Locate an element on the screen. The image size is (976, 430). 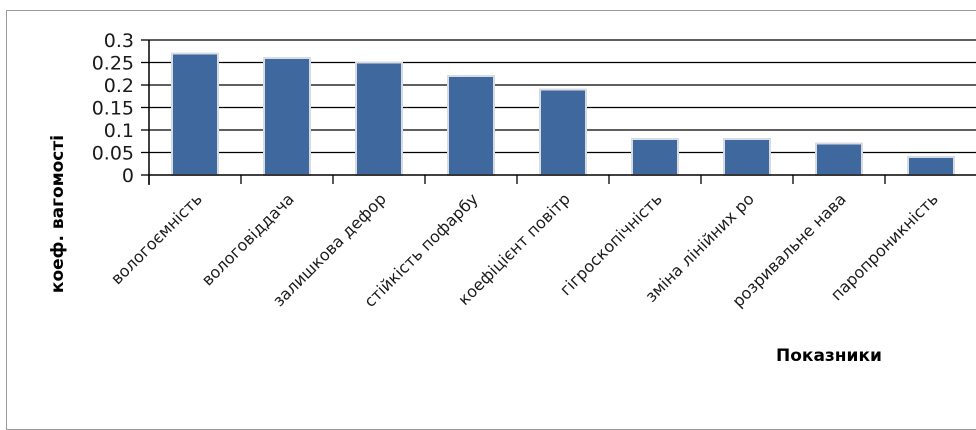
y-tick-labels: 00.050.10.150.20.250.3 is located at coordinates (113, 108).